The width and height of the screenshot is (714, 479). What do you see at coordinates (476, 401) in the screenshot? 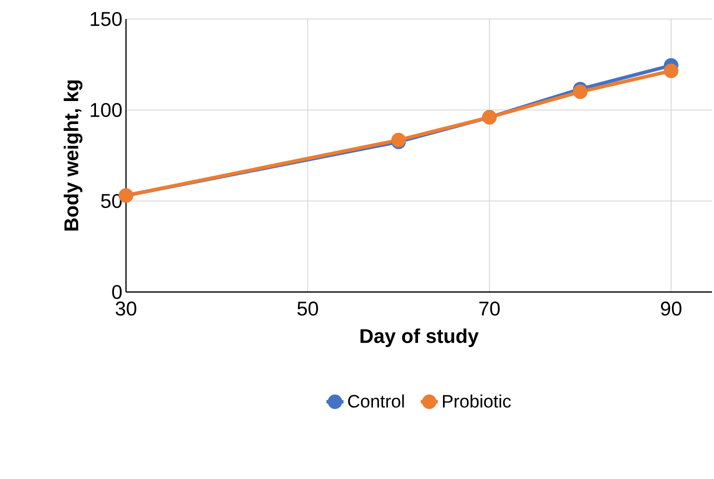
I see `legend-label: Probiotic` at bounding box center [476, 401].